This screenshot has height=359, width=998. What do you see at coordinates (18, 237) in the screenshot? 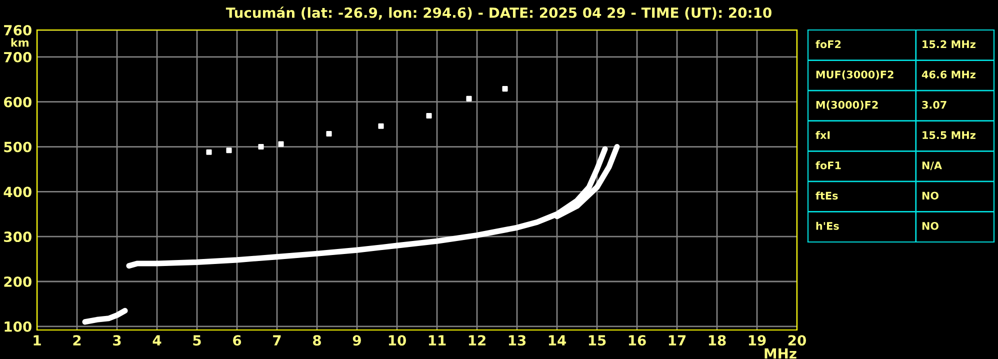
I see `y-tick-label: 300` at bounding box center [18, 237].